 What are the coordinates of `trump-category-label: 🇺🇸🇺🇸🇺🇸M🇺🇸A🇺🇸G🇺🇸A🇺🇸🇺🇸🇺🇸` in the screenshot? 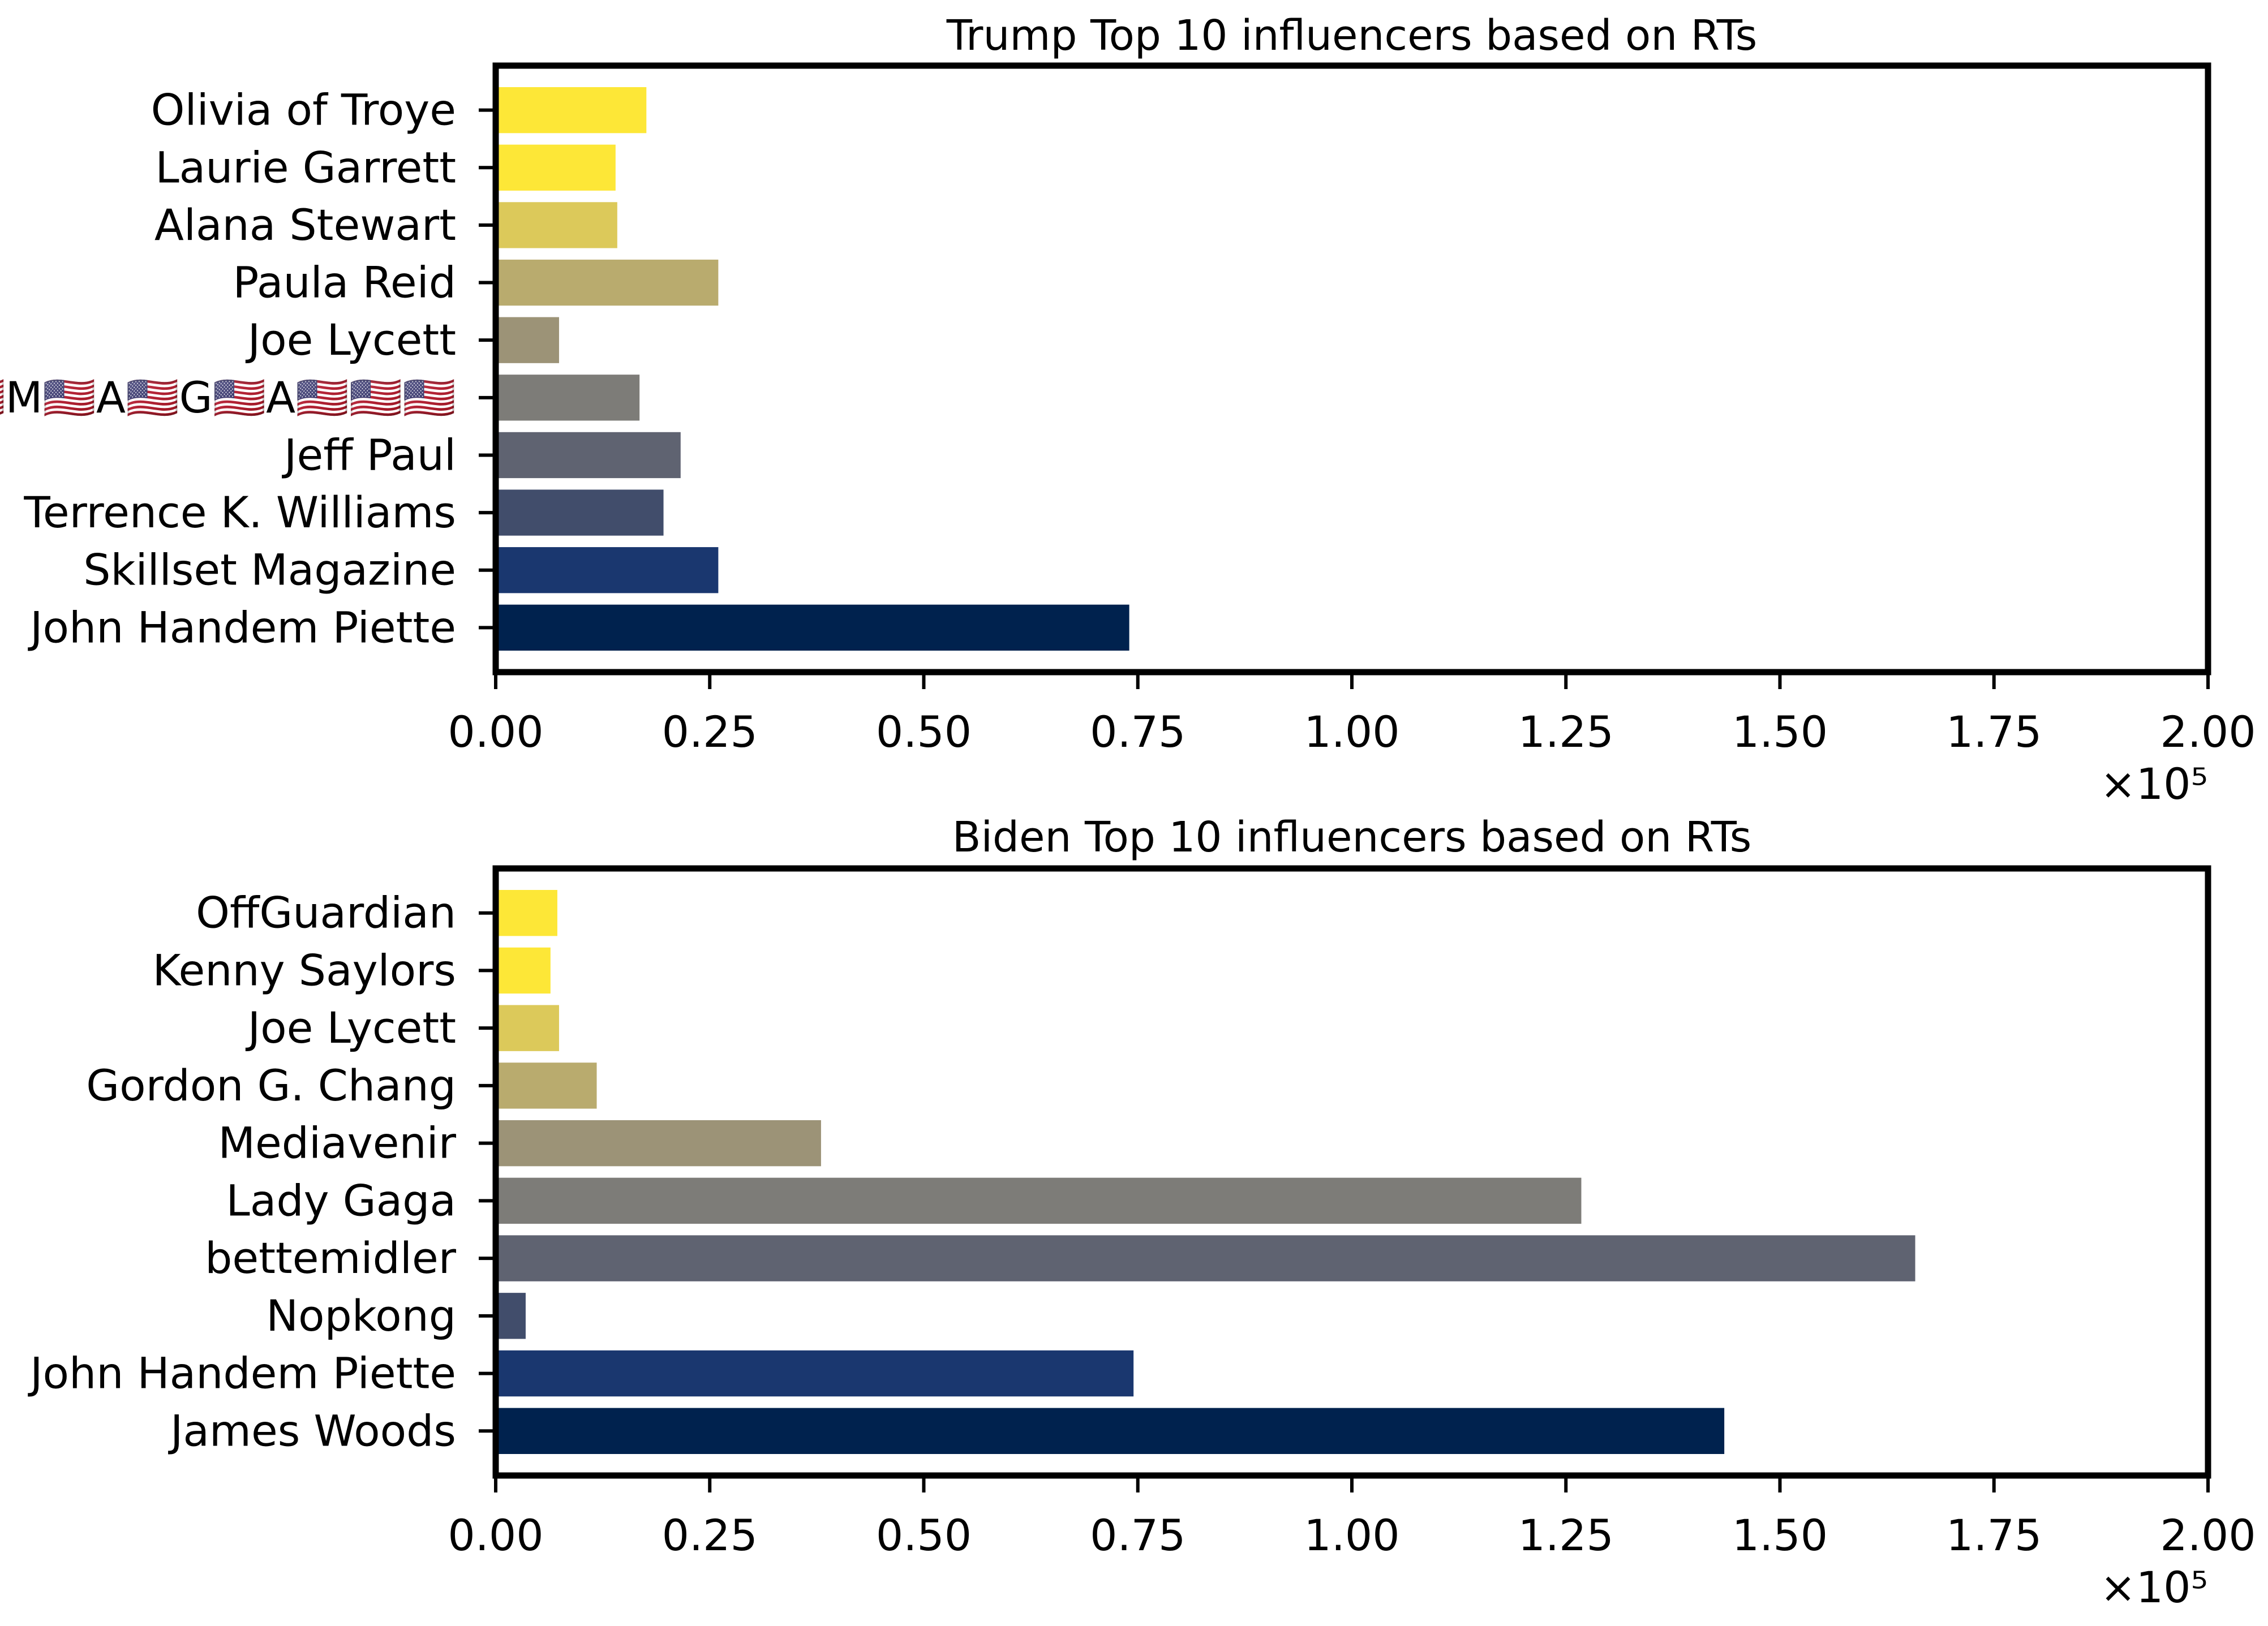 It's located at (228, 398).